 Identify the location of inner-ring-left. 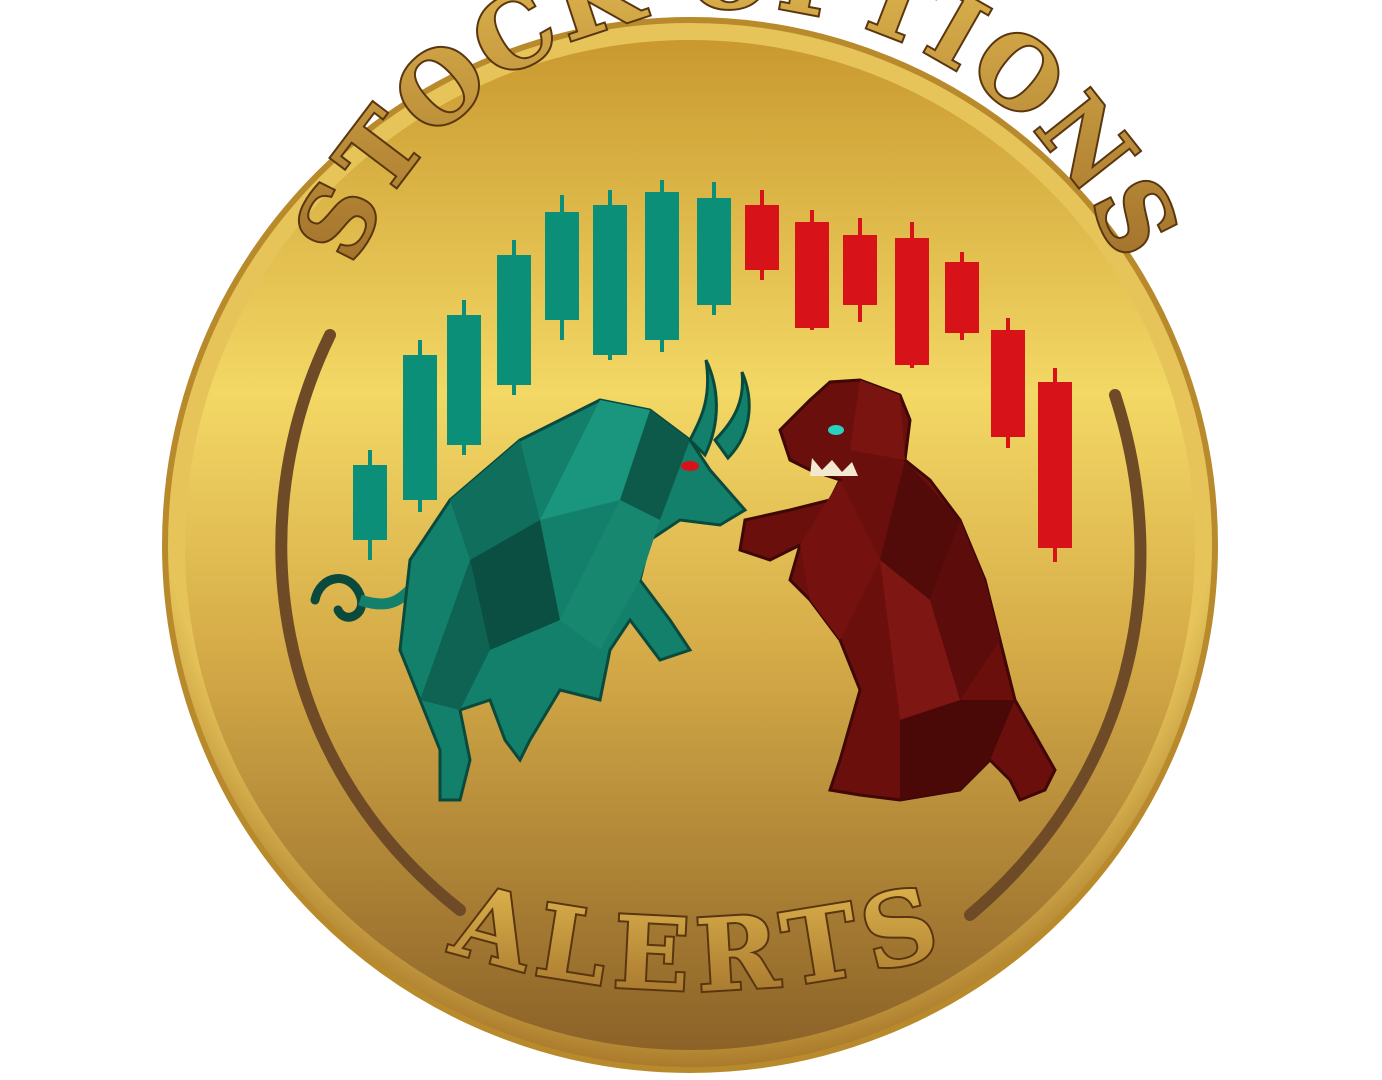
(370, 622).